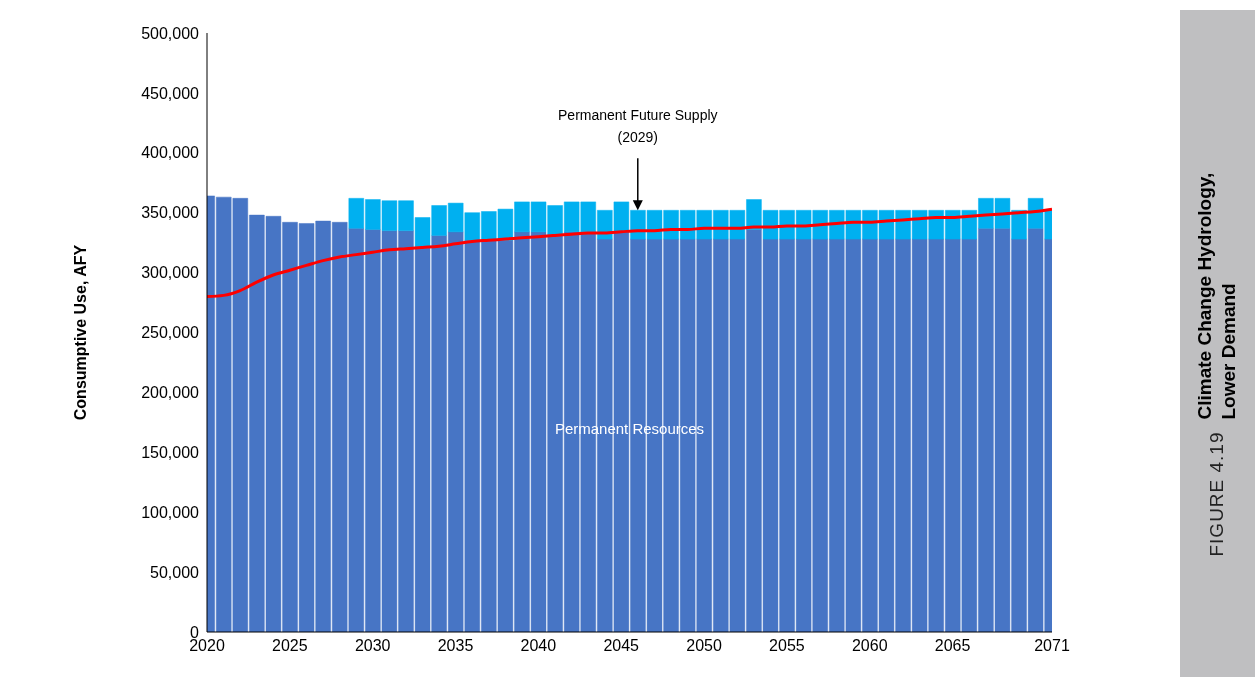  I want to click on y-tick-label: 500,000, so click(170, 33).